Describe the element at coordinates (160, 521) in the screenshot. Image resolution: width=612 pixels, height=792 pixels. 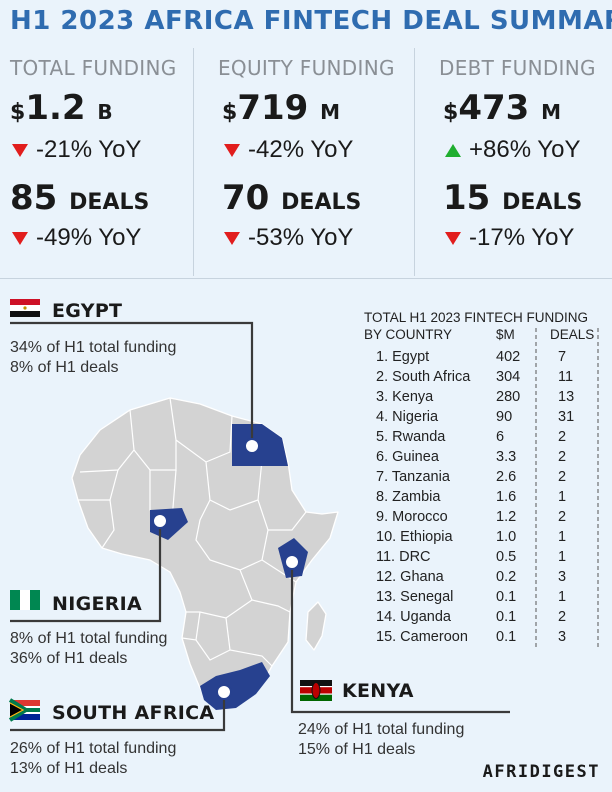
I see `nigeria-marker` at that location.